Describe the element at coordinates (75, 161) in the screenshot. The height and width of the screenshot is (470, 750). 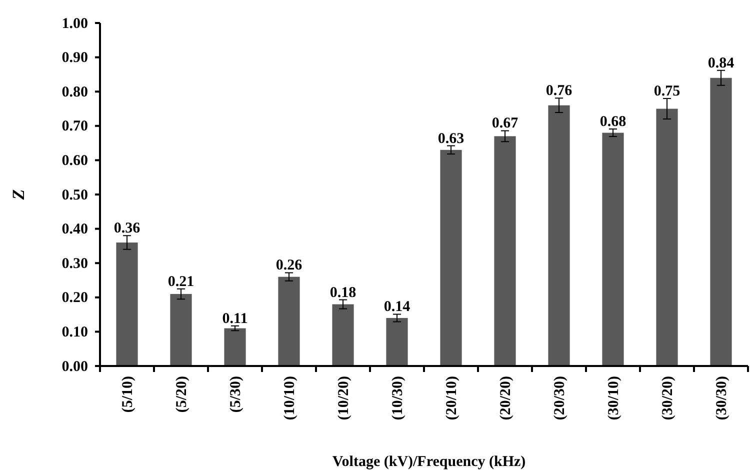
I see `y-tick-label: 0.60` at that location.